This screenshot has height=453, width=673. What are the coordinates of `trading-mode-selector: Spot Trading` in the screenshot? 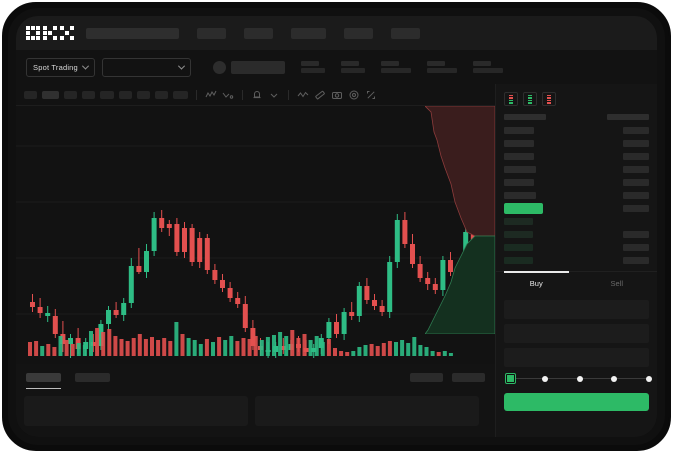 It's located at (60, 67).